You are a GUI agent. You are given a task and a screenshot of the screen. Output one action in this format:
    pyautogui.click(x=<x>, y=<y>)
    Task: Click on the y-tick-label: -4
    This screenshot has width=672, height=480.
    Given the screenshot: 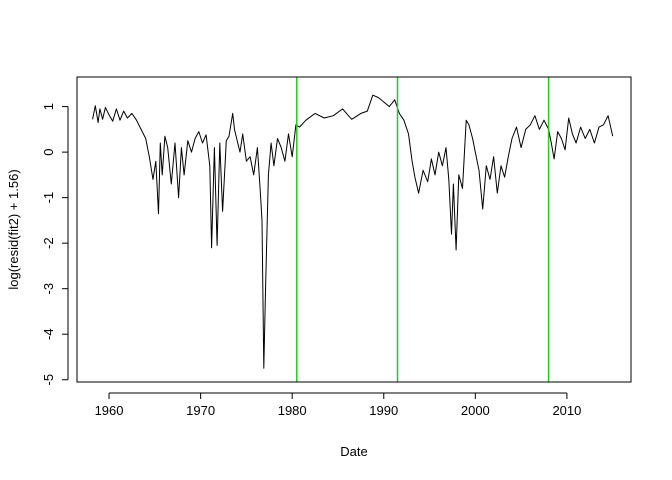 What is the action you would take?
    pyautogui.click(x=48, y=334)
    